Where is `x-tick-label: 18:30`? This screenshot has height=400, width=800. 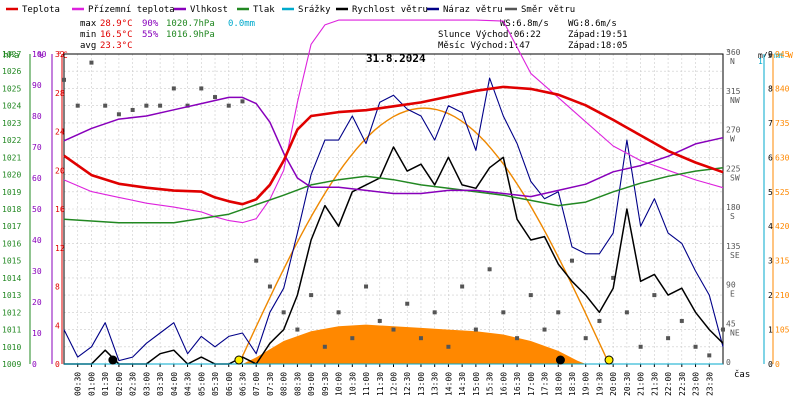 x-tick-label: 18:30 is located at coordinates (572, 384).